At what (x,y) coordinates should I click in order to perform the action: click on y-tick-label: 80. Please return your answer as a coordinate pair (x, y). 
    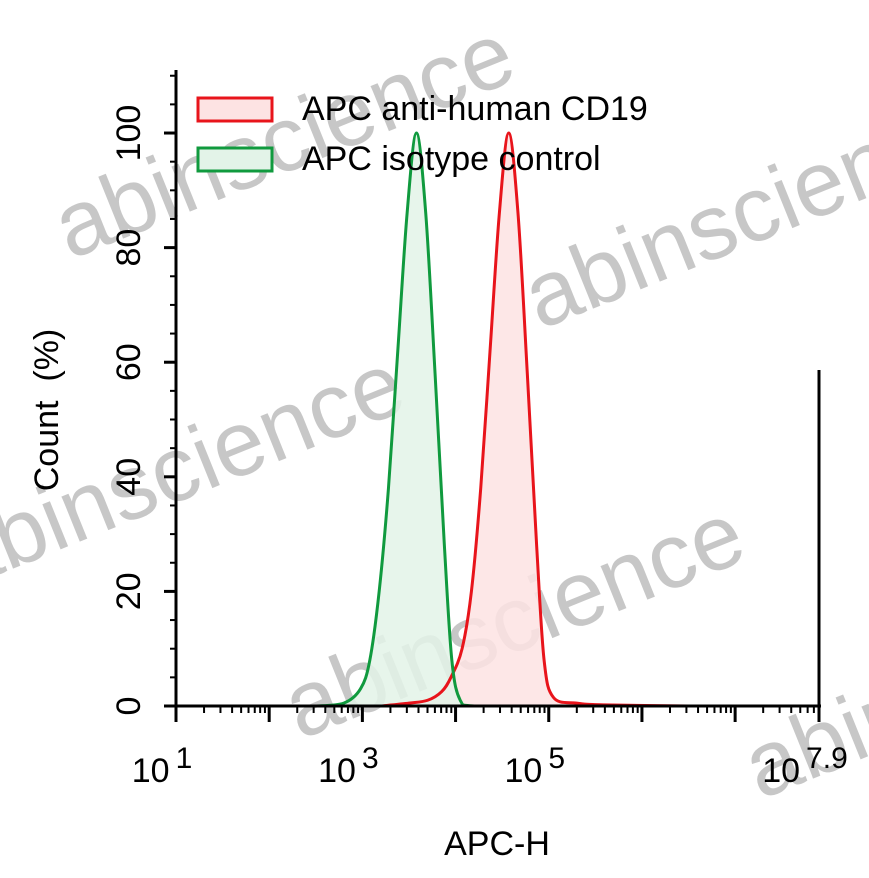
    Looking at the image, I should click on (129, 248).